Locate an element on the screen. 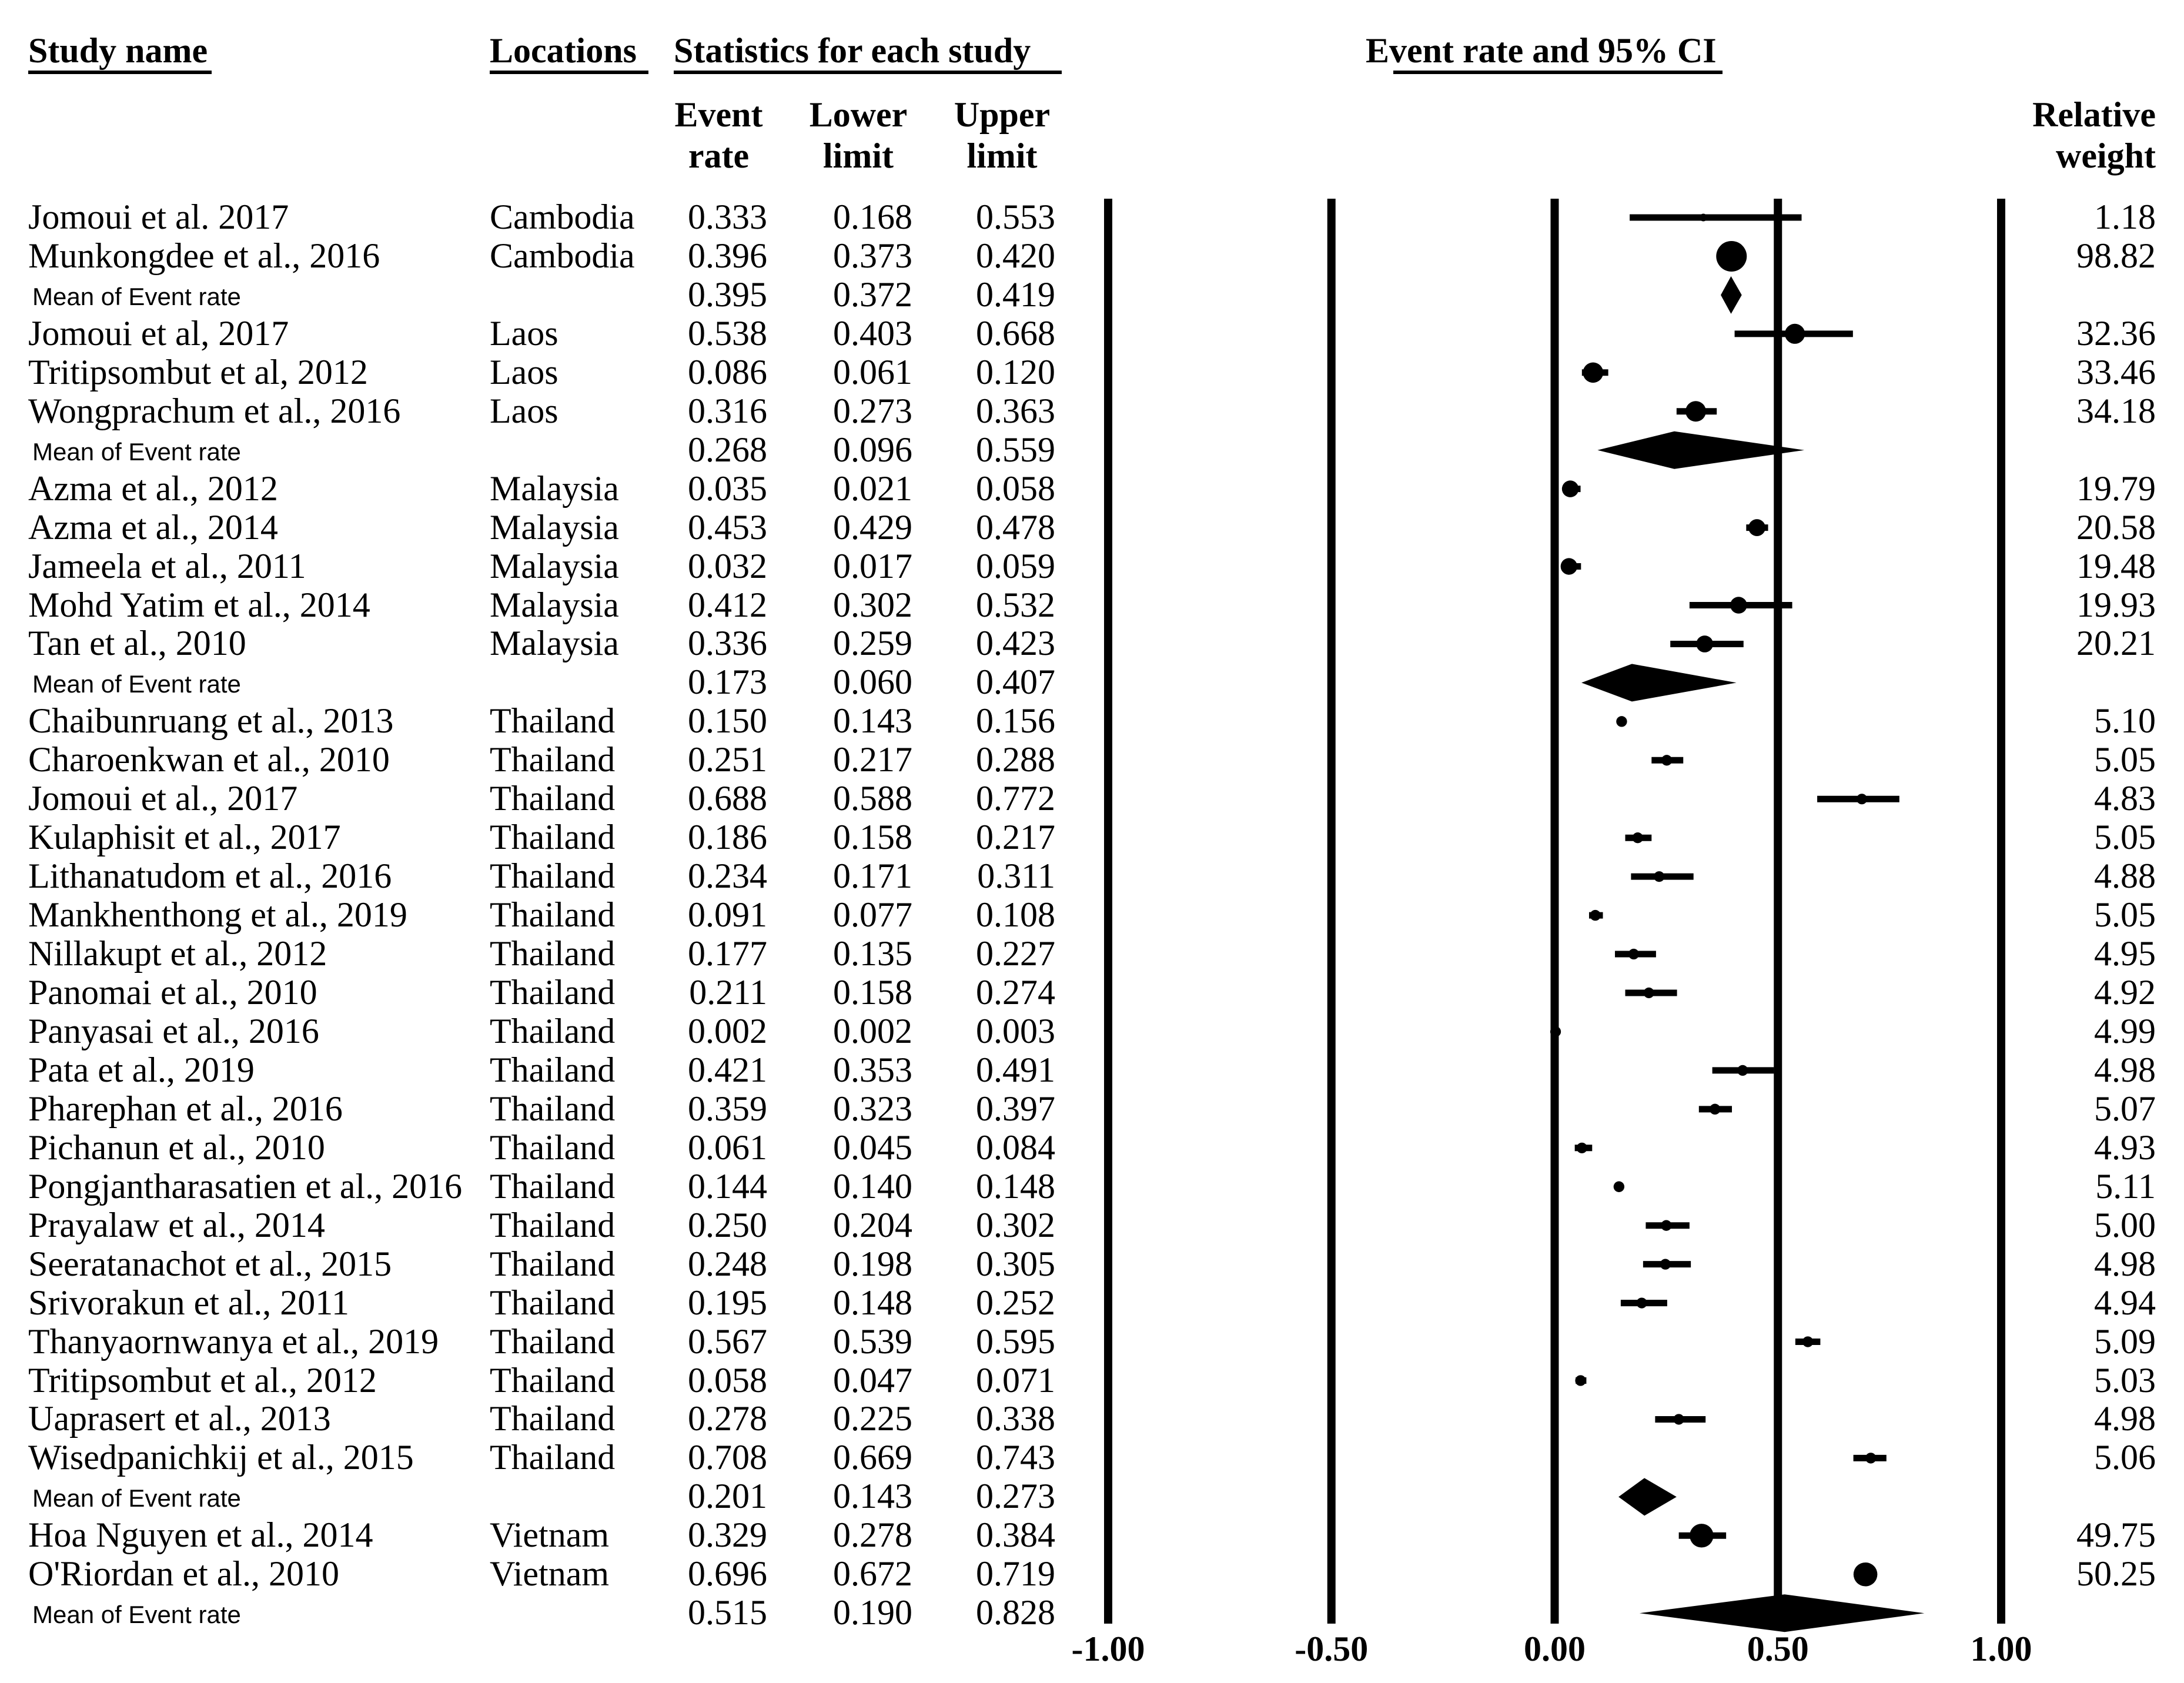 The image size is (2184, 1683). lower-limit-value: 0.353 is located at coordinates (872, 1069).